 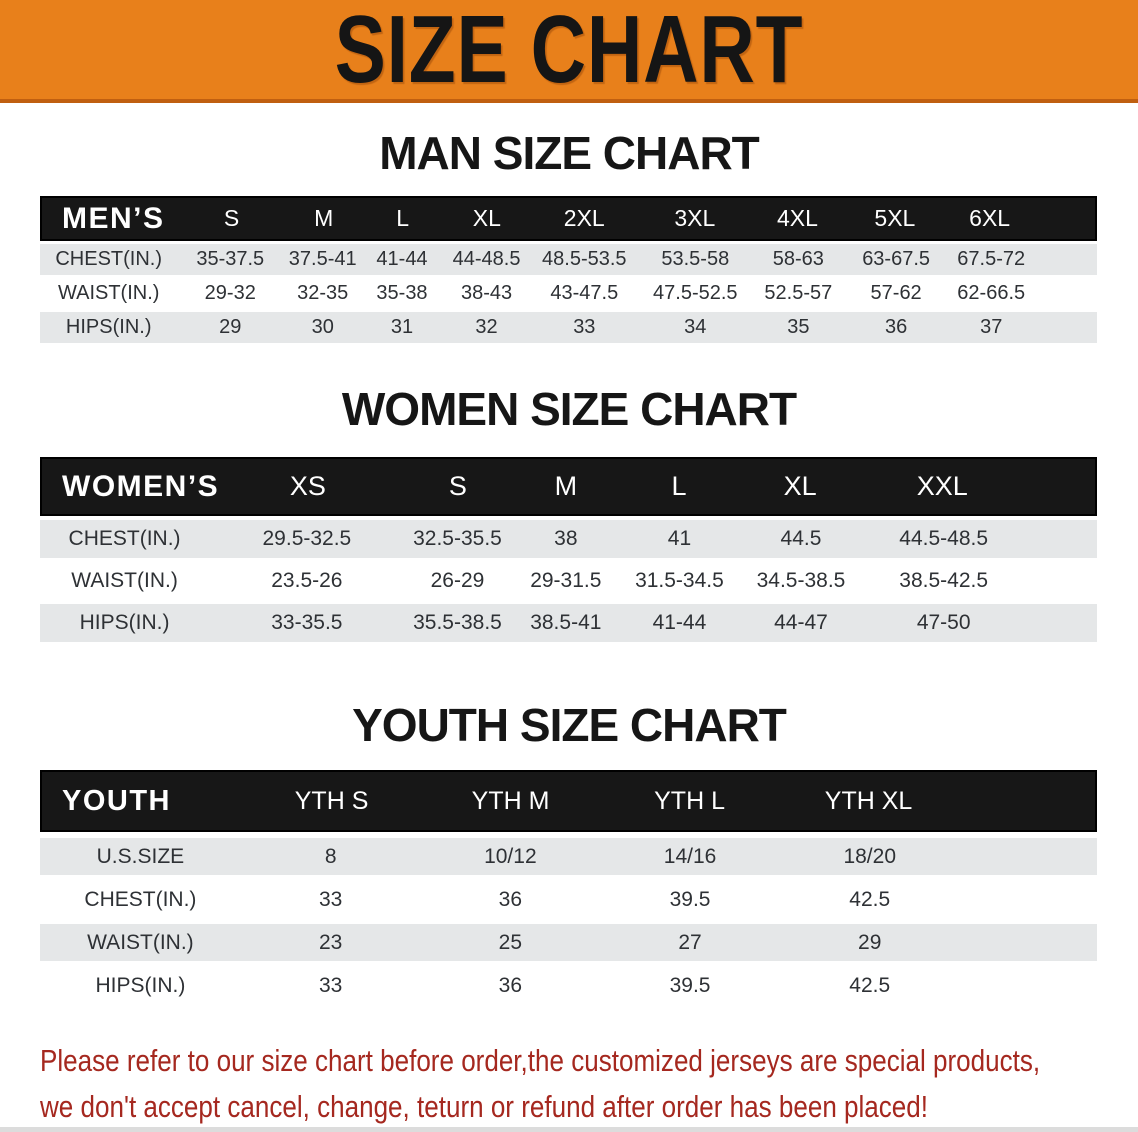 I want to click on size-value-cell: 34.5-38.5, so click(x=801, y=580).